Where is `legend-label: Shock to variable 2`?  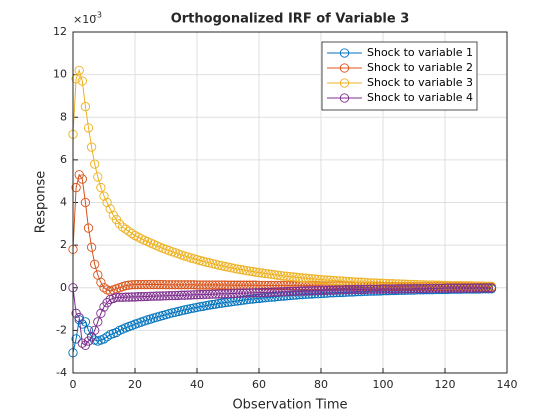
legend-label: Shock to variable 2 is located at coordinates (420, 67).